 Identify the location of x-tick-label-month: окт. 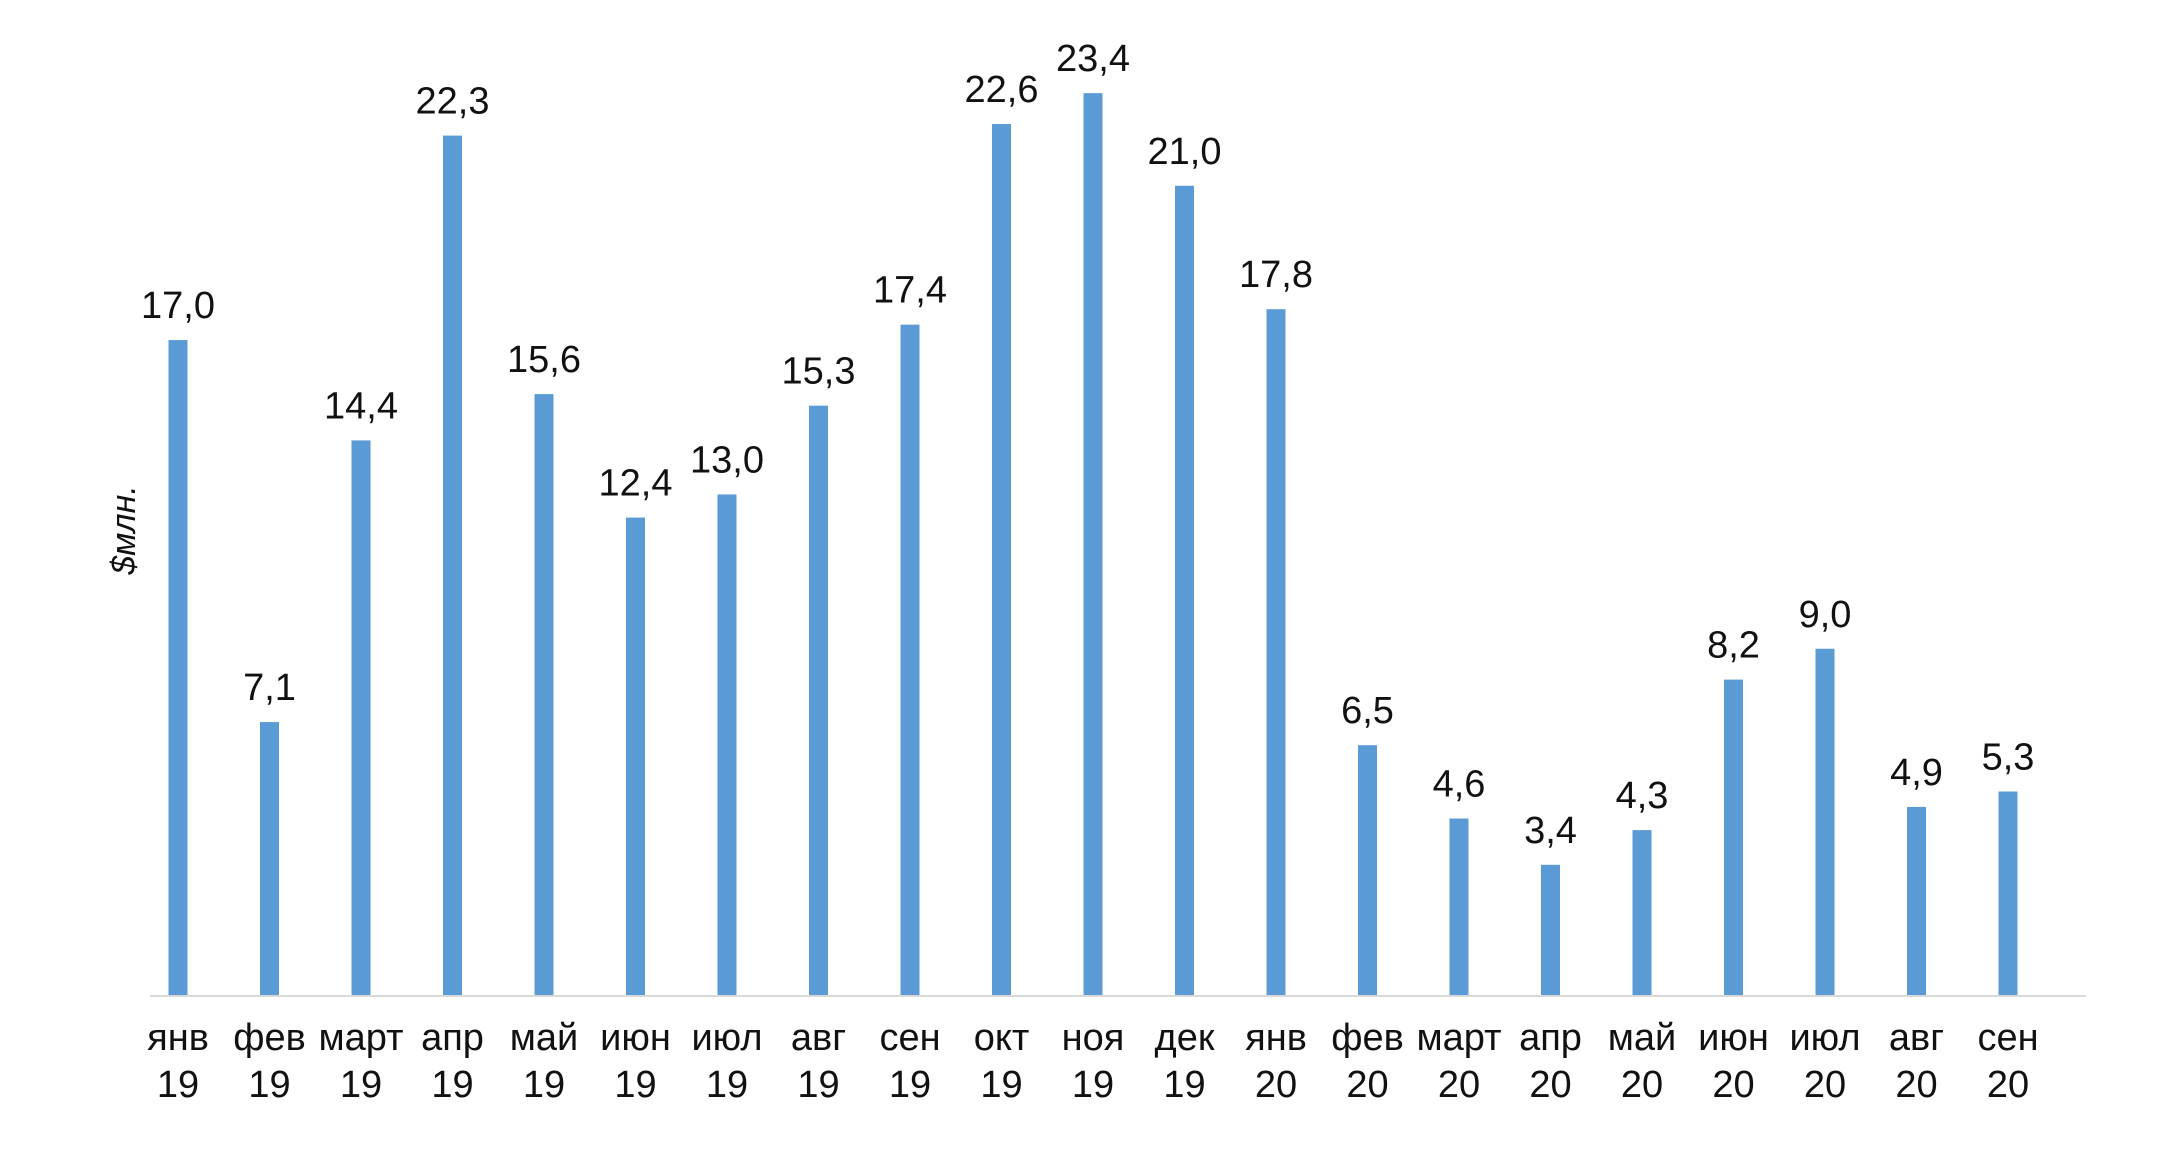
(1002, 1038).